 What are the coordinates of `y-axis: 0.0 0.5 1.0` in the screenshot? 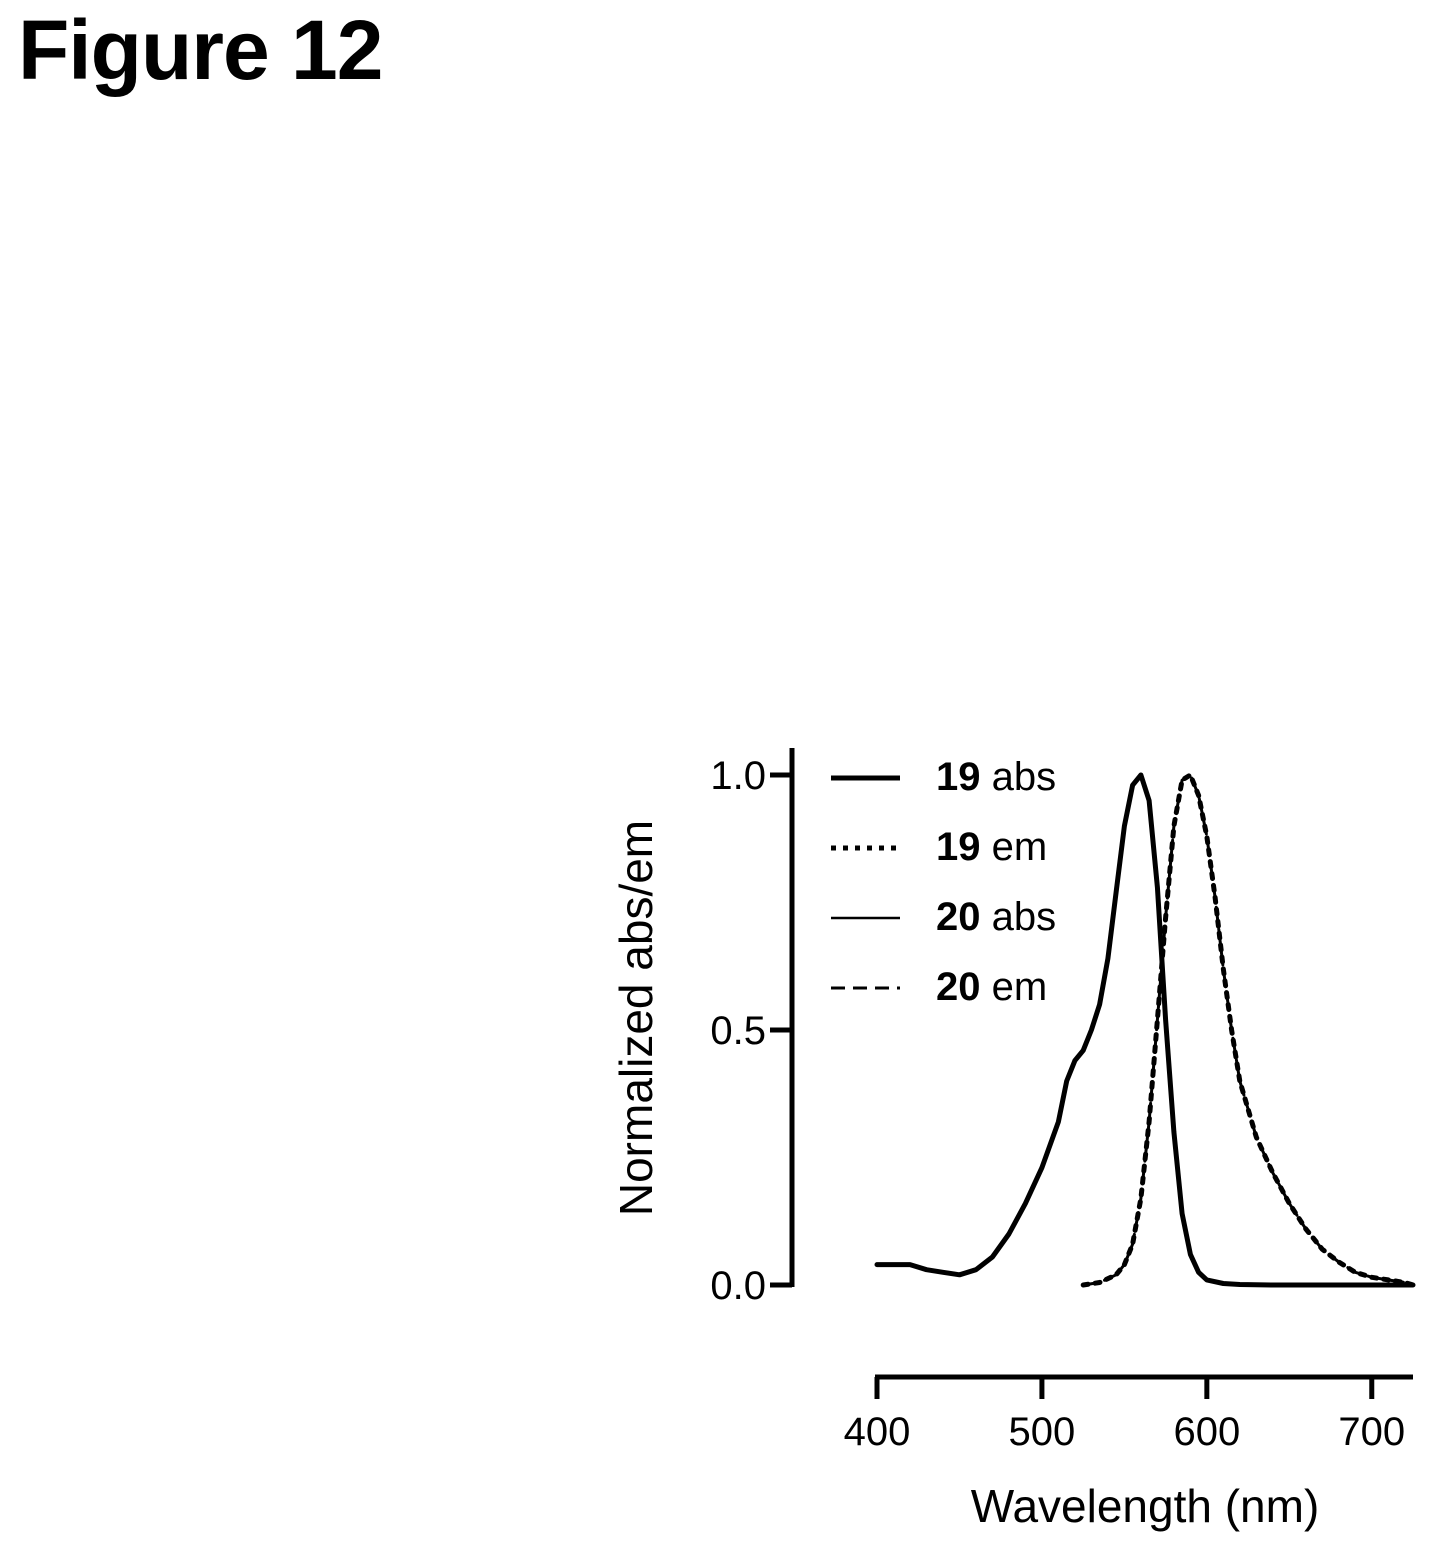 It's located at (752, 1028).